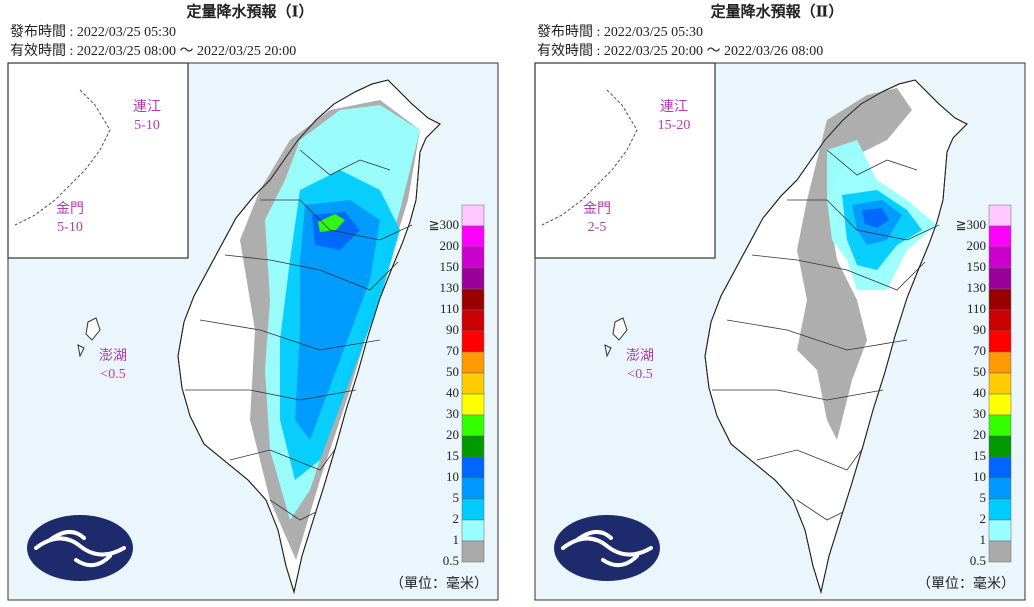 Image resolution: width=1034 pixels, height=607 pixels. Describe the element at coordinates (70, 209) in the screenshot. I see `island-name: 金門` at that location.